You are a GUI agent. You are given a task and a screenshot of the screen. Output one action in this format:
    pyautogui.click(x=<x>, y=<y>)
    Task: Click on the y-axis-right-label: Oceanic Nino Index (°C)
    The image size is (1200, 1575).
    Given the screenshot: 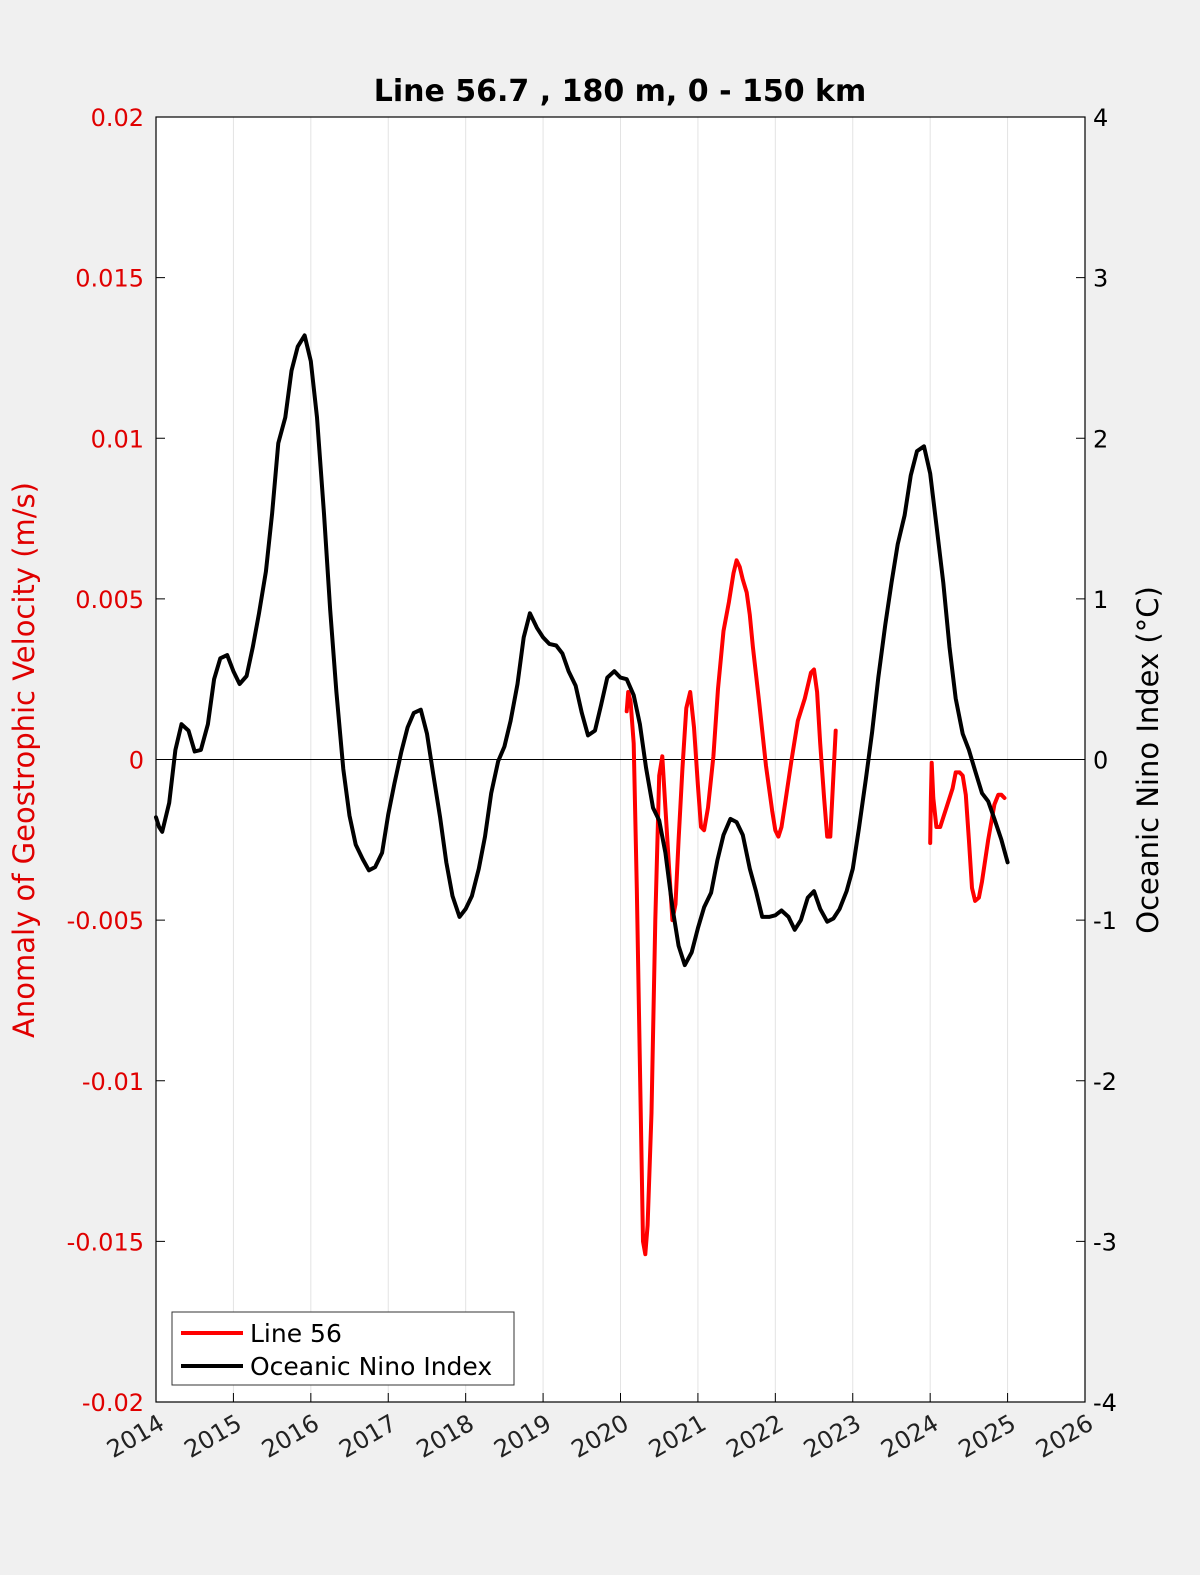 What is the action you would take?
    pyautogui.click(x=1148, y=760)
    